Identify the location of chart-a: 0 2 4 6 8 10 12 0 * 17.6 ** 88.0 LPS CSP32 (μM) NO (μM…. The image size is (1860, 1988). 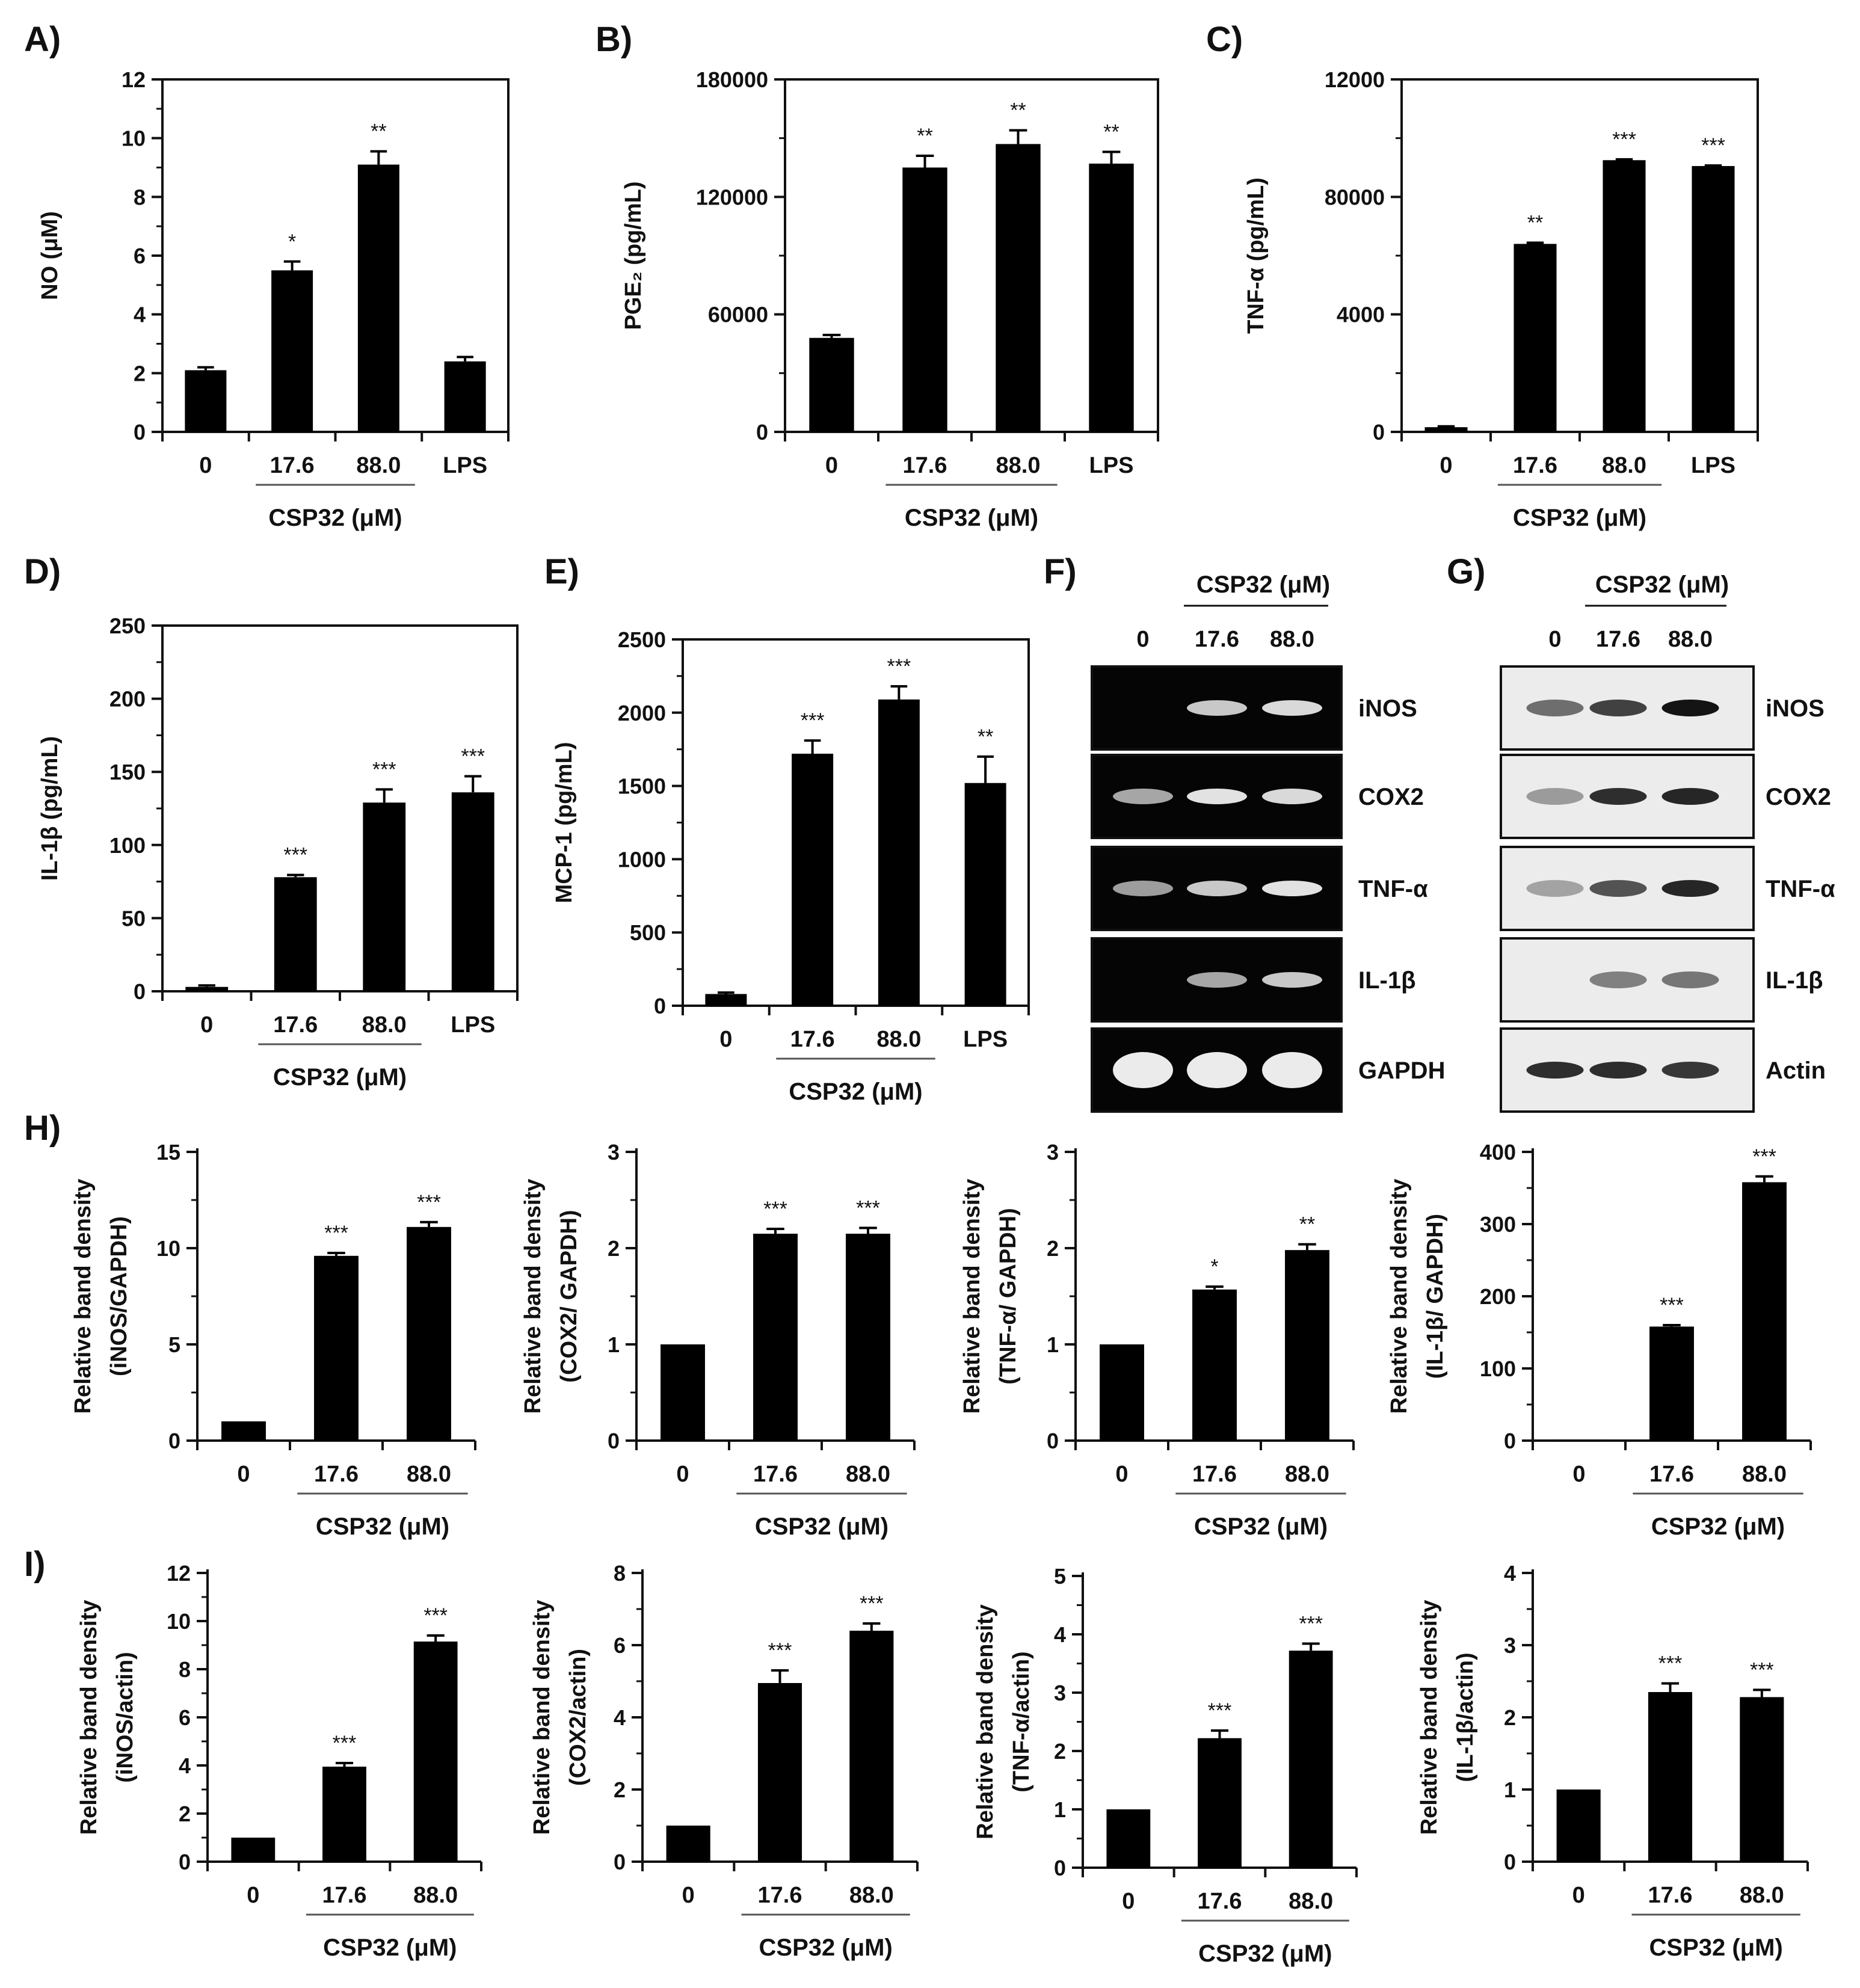
(273, 299).